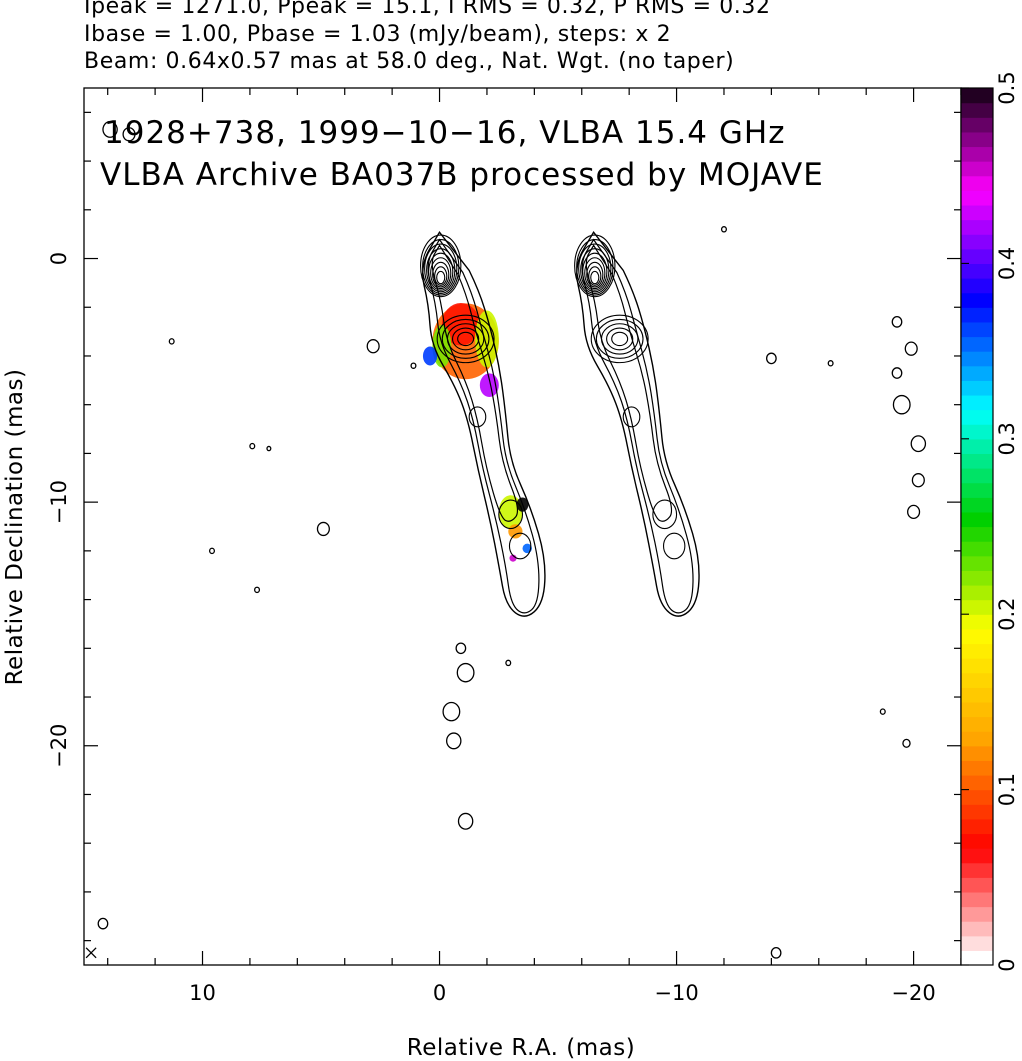 This screenshot has width=1022, height=1061. I want to click on map-label-line2: VLBA Archive BA037B processed by MOJAVE, so click(462, 175).